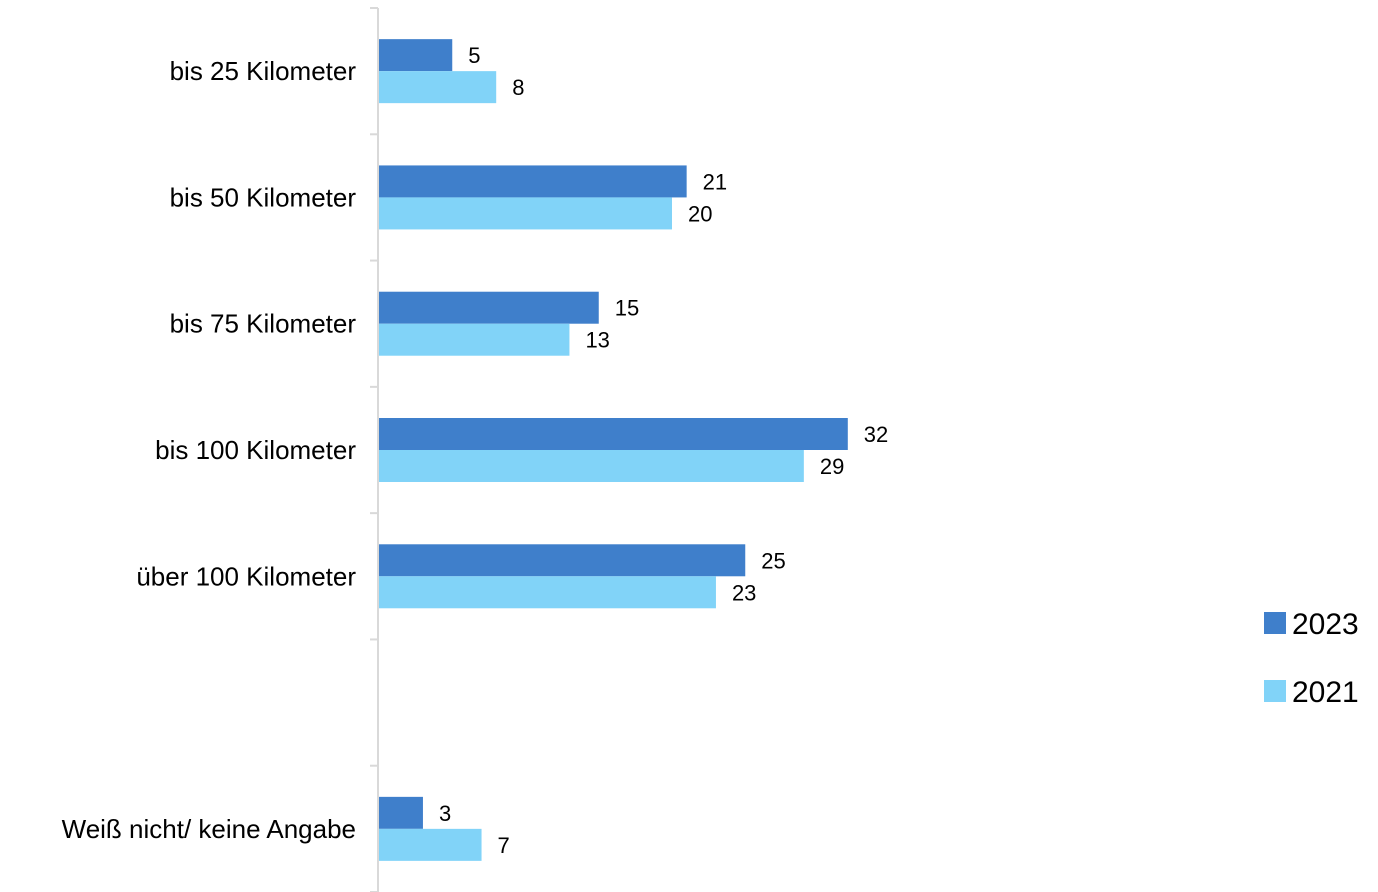 The width and height of the screenshot is (1378, 892). What do you see at coordinates (263, 324) in the screenshot?
I see `category-label: bis 75 Kilometer` at bounding box center [263, 324].